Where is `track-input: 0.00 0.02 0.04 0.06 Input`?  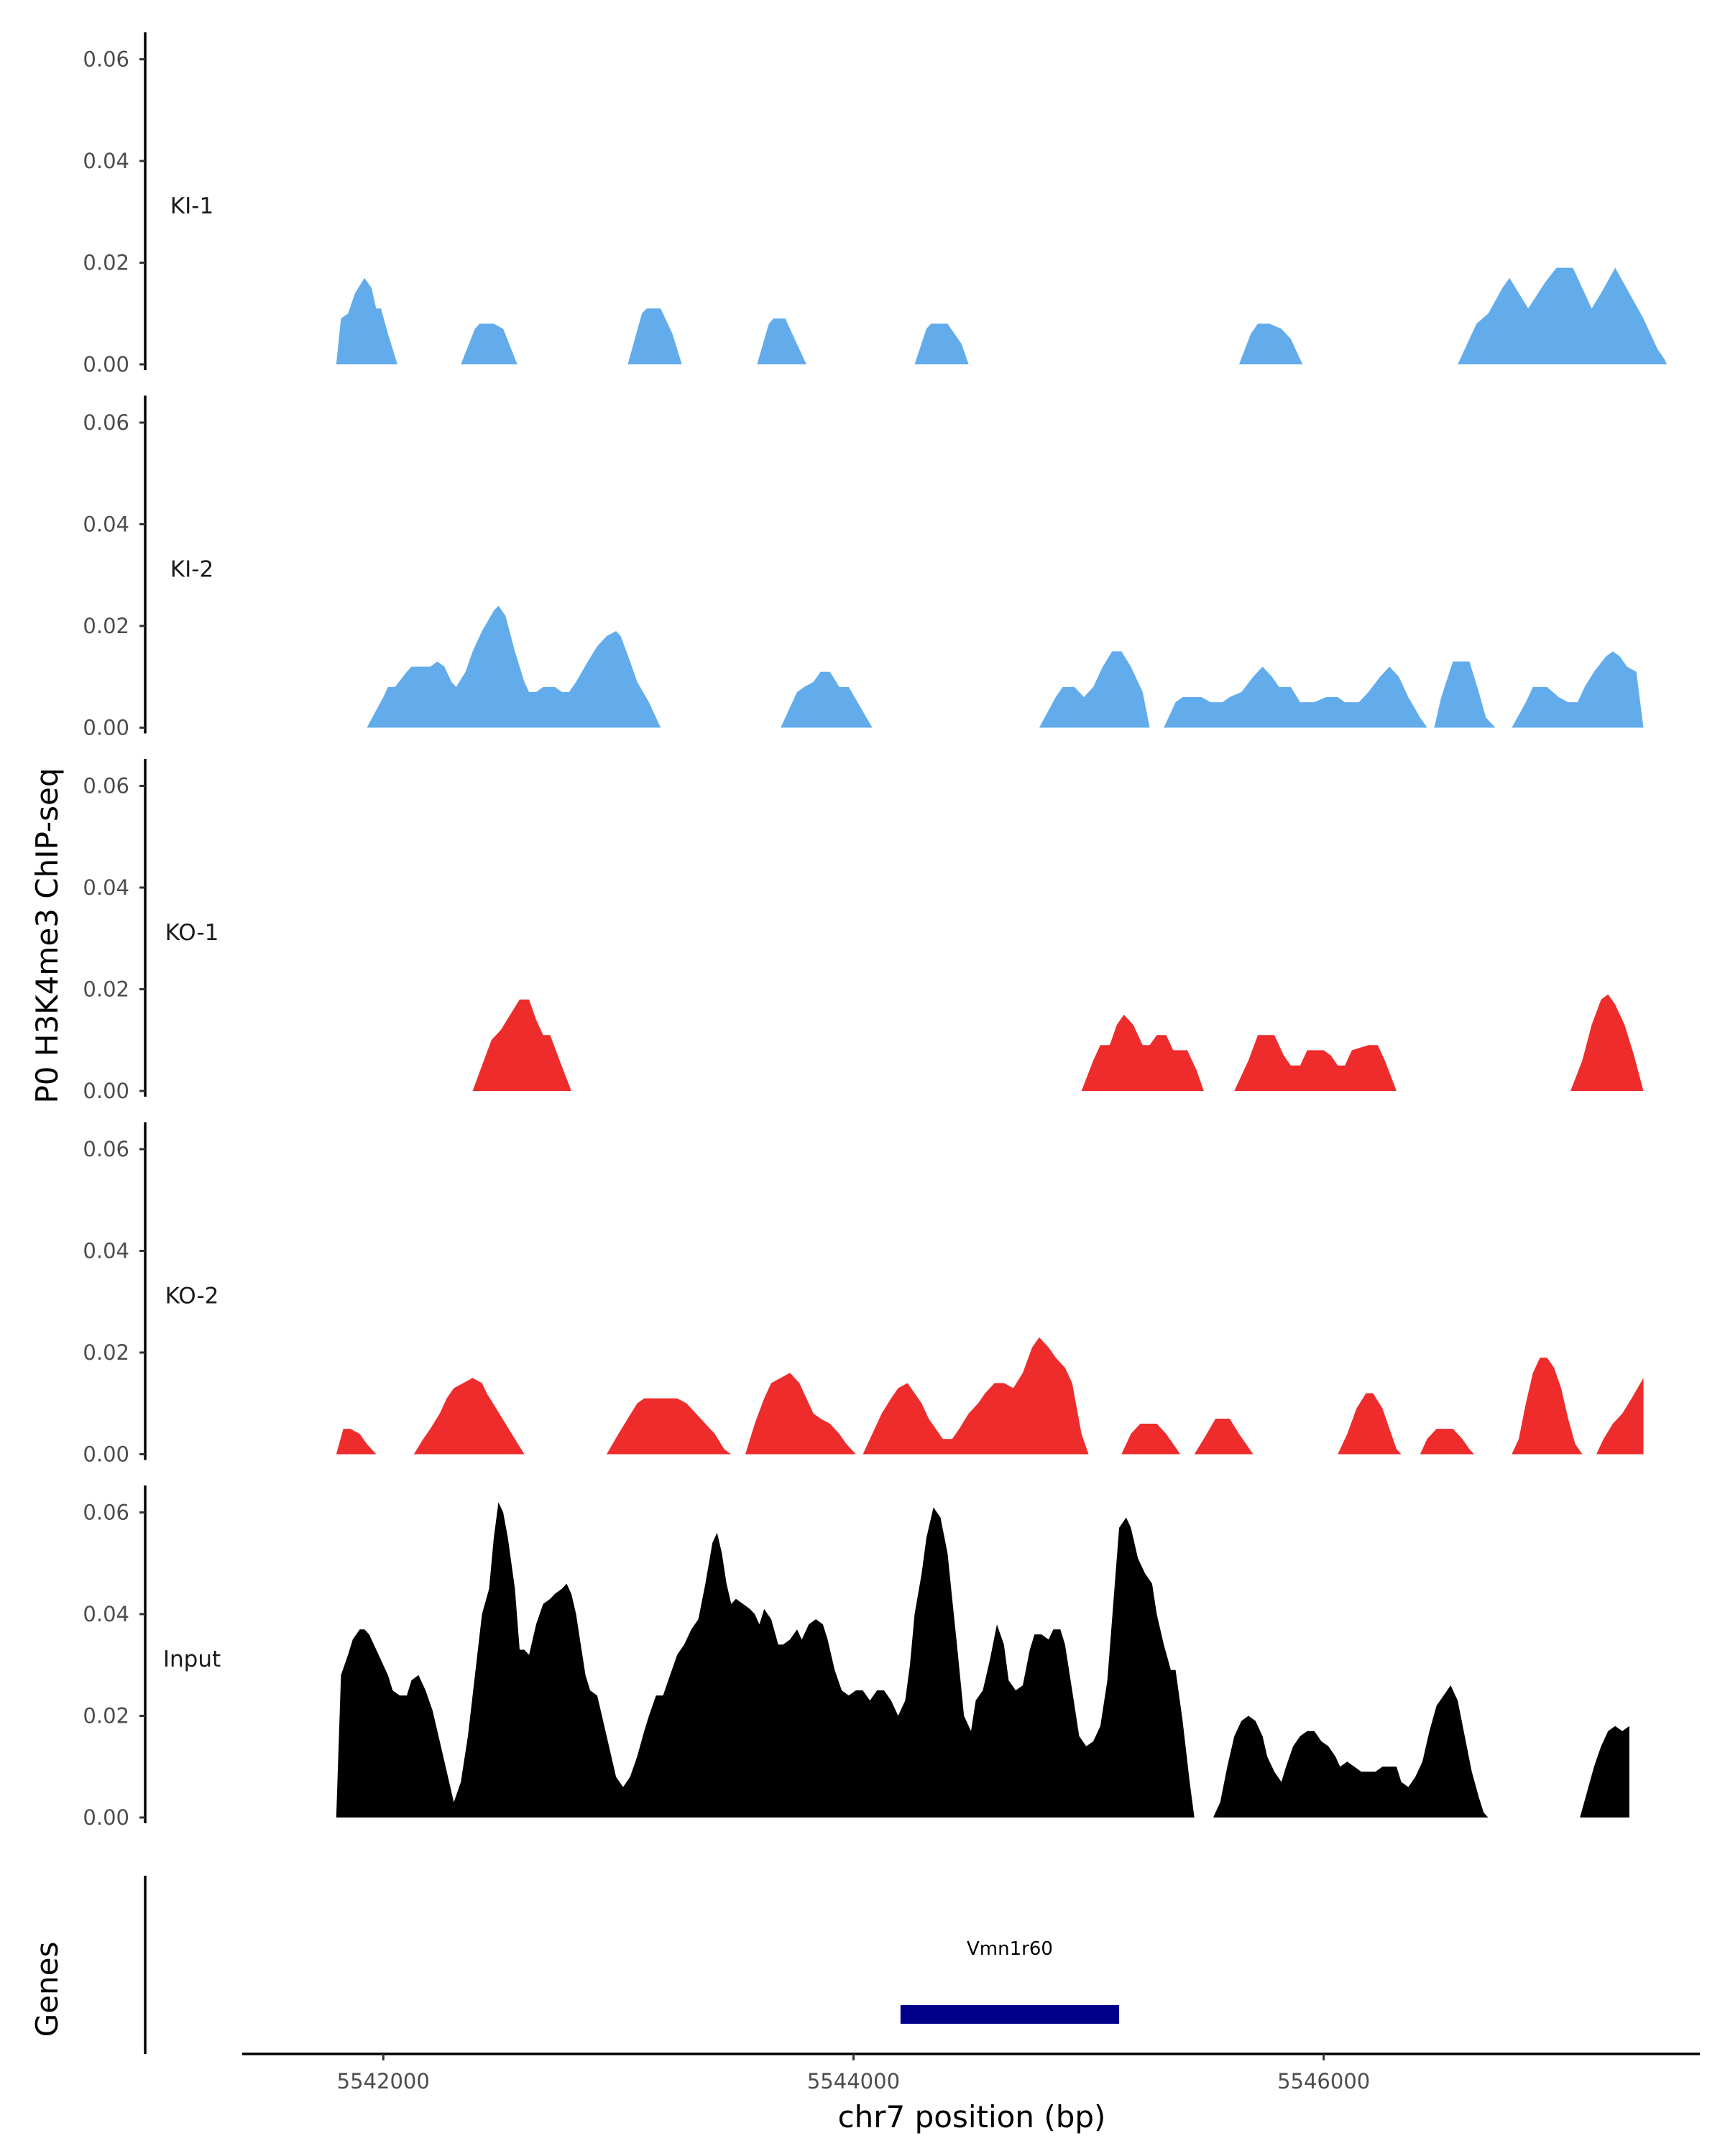 track-input: 0.00 0.02 0.04 0.06 Input is located at coordinates (856, 1658).